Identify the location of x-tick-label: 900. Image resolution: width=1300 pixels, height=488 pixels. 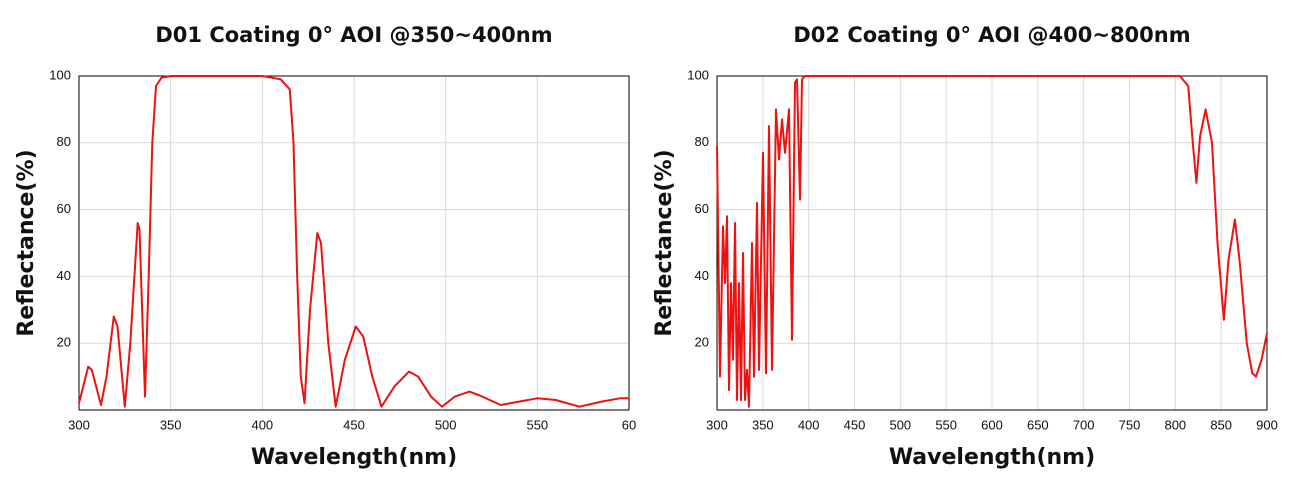
(1267, 424).